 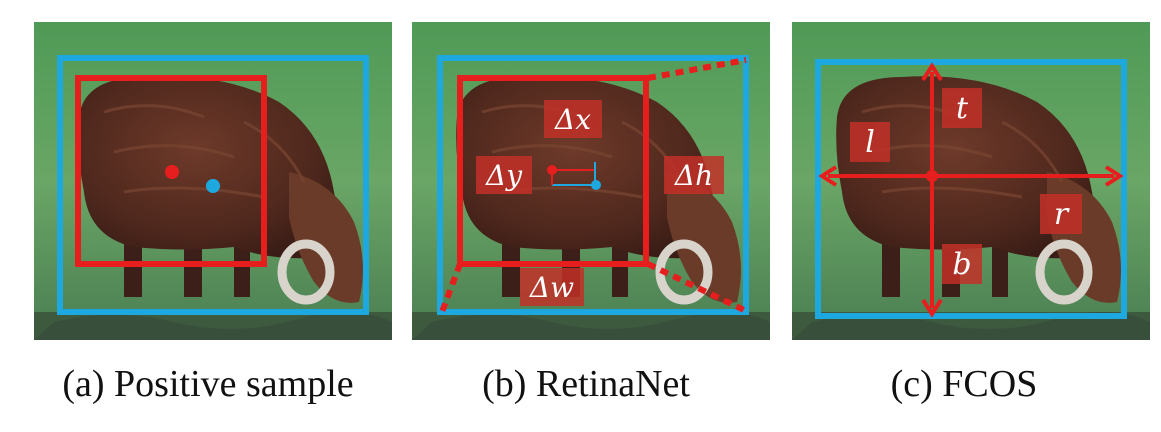 What do you see at coordinates (932, 176) in the screenshot?
I see `location-point` at bounding box center [932, 176].